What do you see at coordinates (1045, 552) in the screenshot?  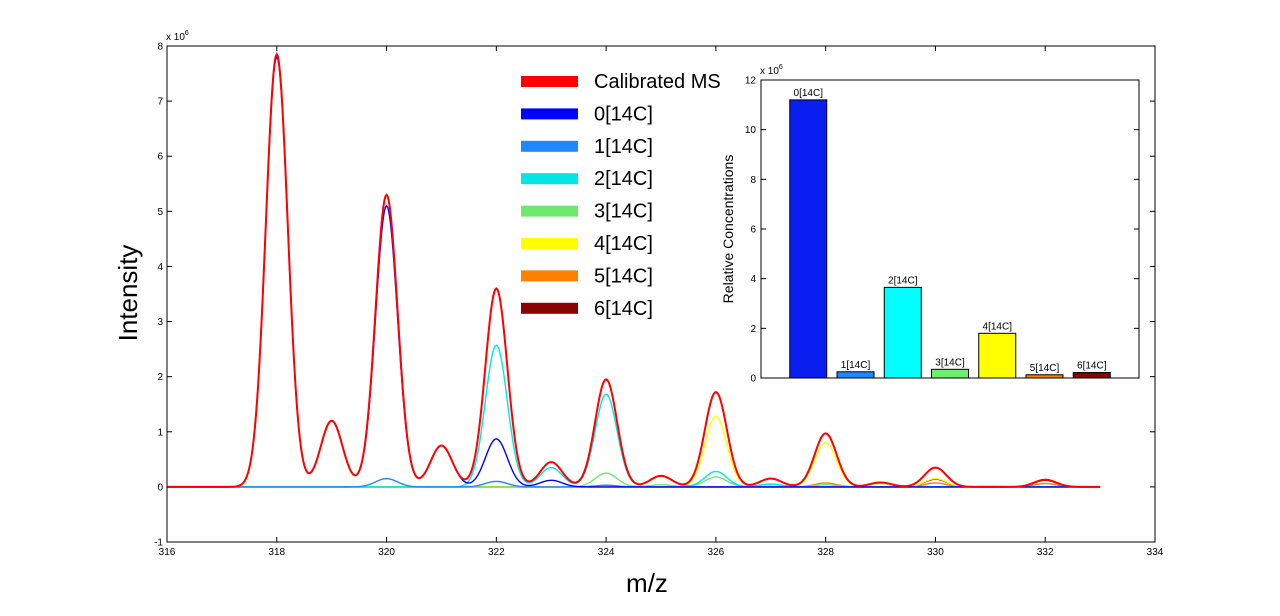 I see `x-tick-label: 332` at bounding box center [1045, 552].